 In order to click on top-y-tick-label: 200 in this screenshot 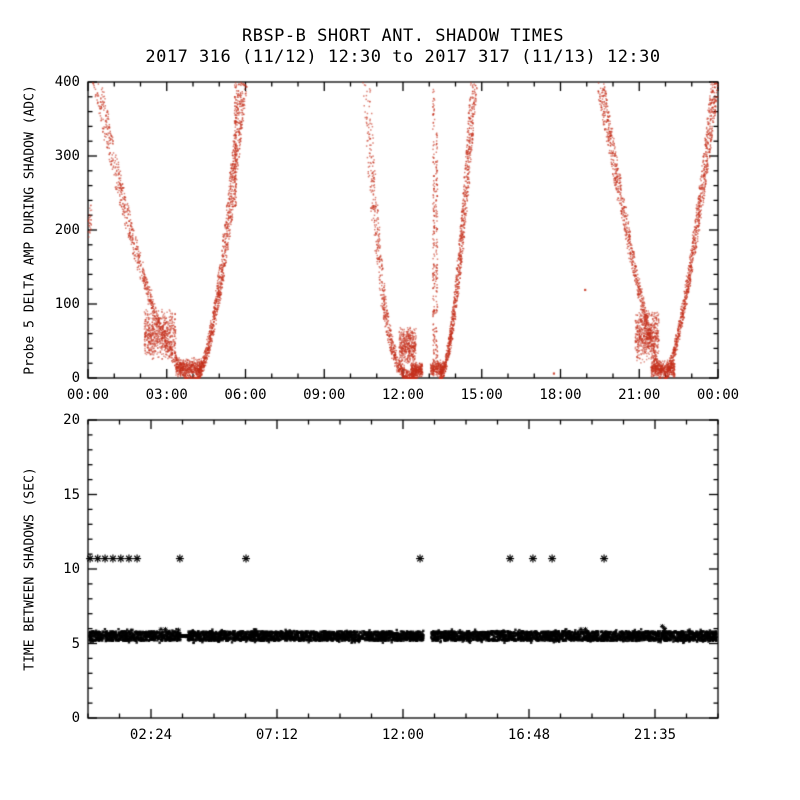, I will do `click(67, 230)`.